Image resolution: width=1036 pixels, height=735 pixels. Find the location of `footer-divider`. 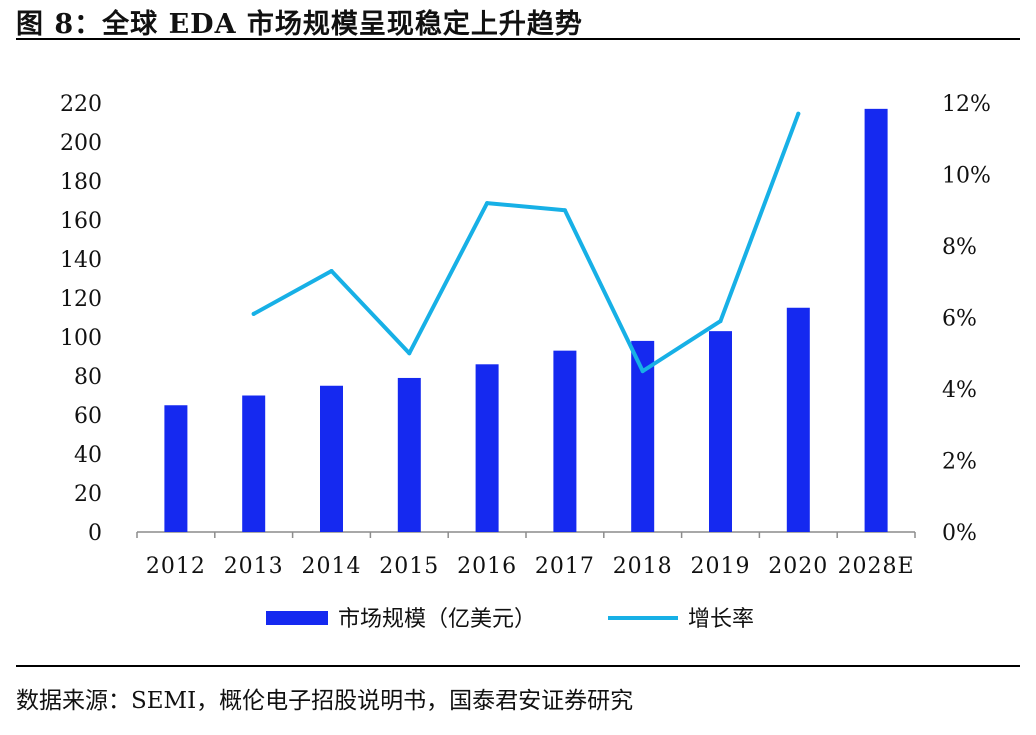

footer-divider is located at coordinates (518, 666).